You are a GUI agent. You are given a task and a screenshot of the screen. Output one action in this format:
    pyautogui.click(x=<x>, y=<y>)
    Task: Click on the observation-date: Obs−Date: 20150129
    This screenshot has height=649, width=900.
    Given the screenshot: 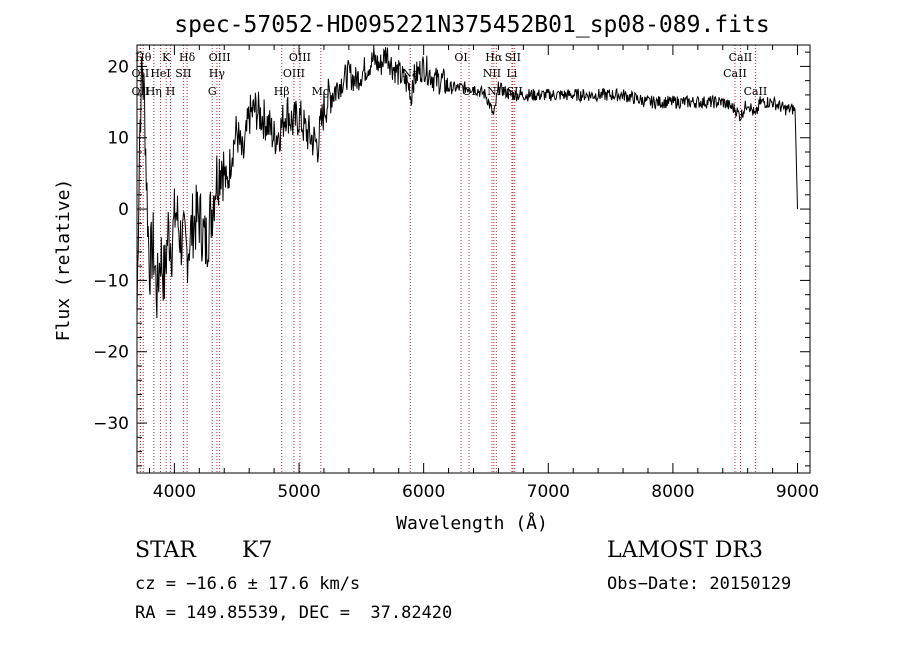 What is the action you would take?
    pyautogui.click(x=699, y=584)
    